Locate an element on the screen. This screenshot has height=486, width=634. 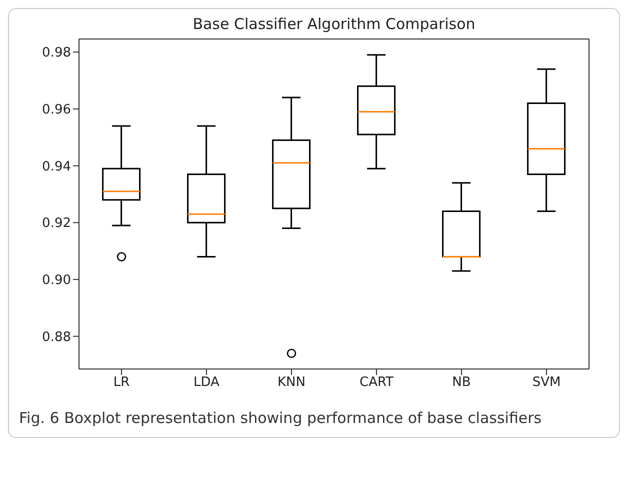
x-tick-label: NB is located at coordinates (461, 382).